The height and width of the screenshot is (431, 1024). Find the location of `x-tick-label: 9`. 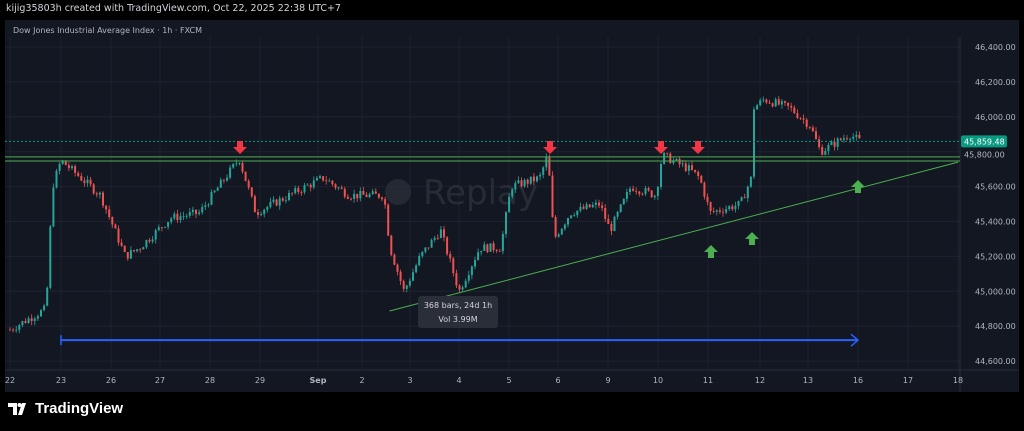

x-tick-label: 9 is located at coordinates (607, 380).